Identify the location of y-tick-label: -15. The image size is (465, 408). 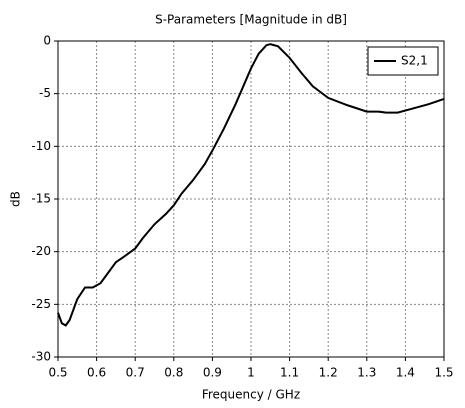
(41, 199).